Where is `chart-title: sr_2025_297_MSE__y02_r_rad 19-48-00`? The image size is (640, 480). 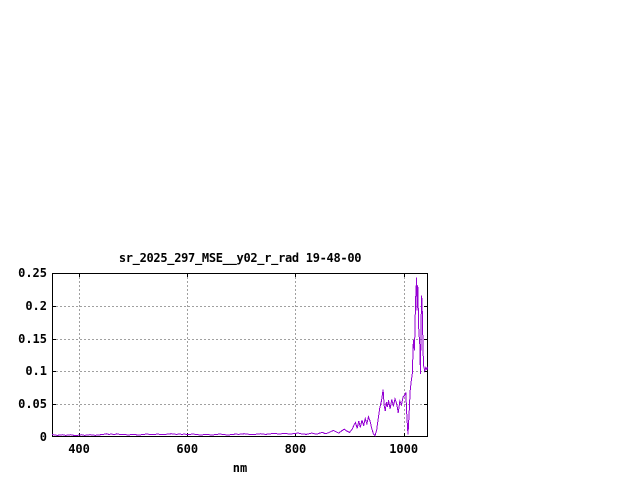
chart-title: sr_2025_297_MSE__y02_r_rad 19-48-00 is located at coordinates (240, 258).